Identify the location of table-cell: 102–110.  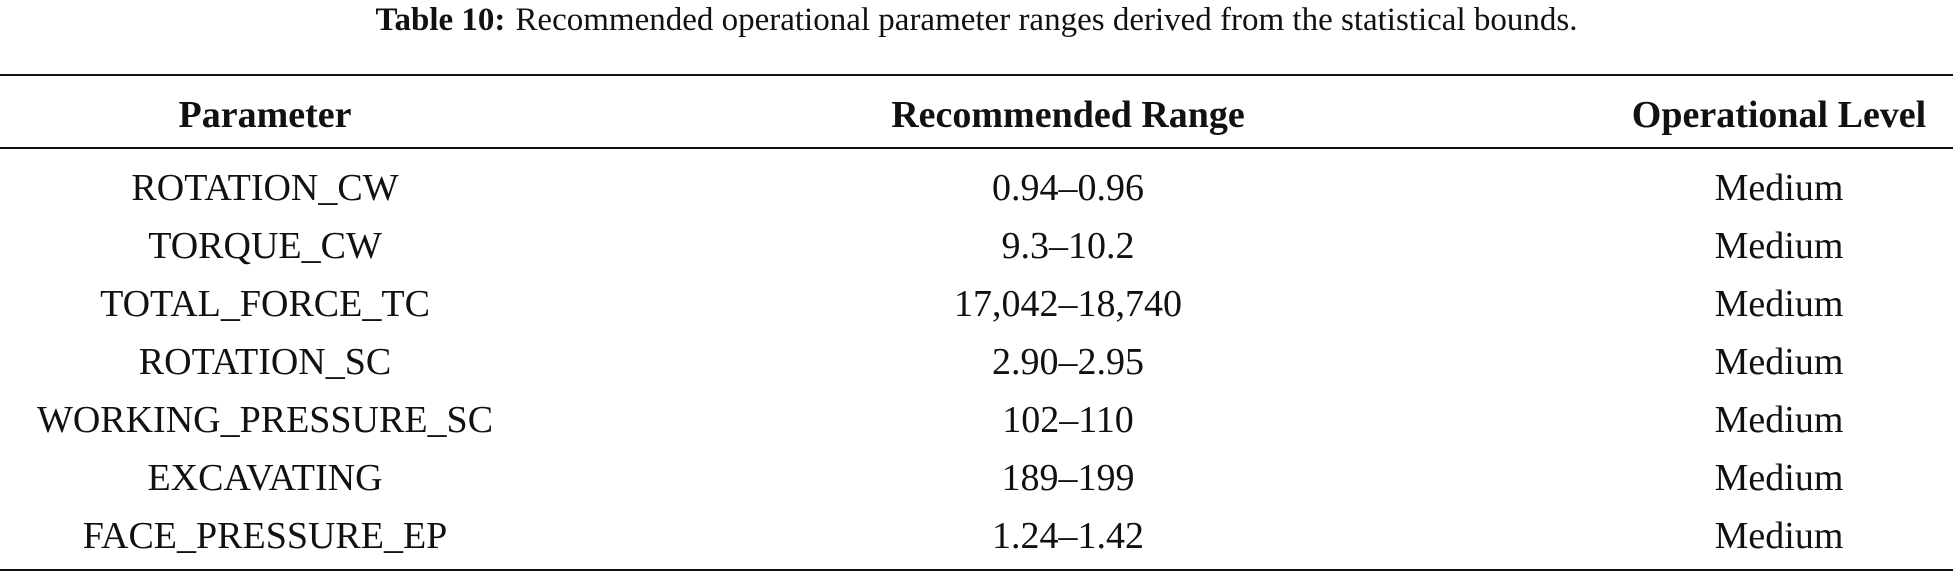
(1068, 420).